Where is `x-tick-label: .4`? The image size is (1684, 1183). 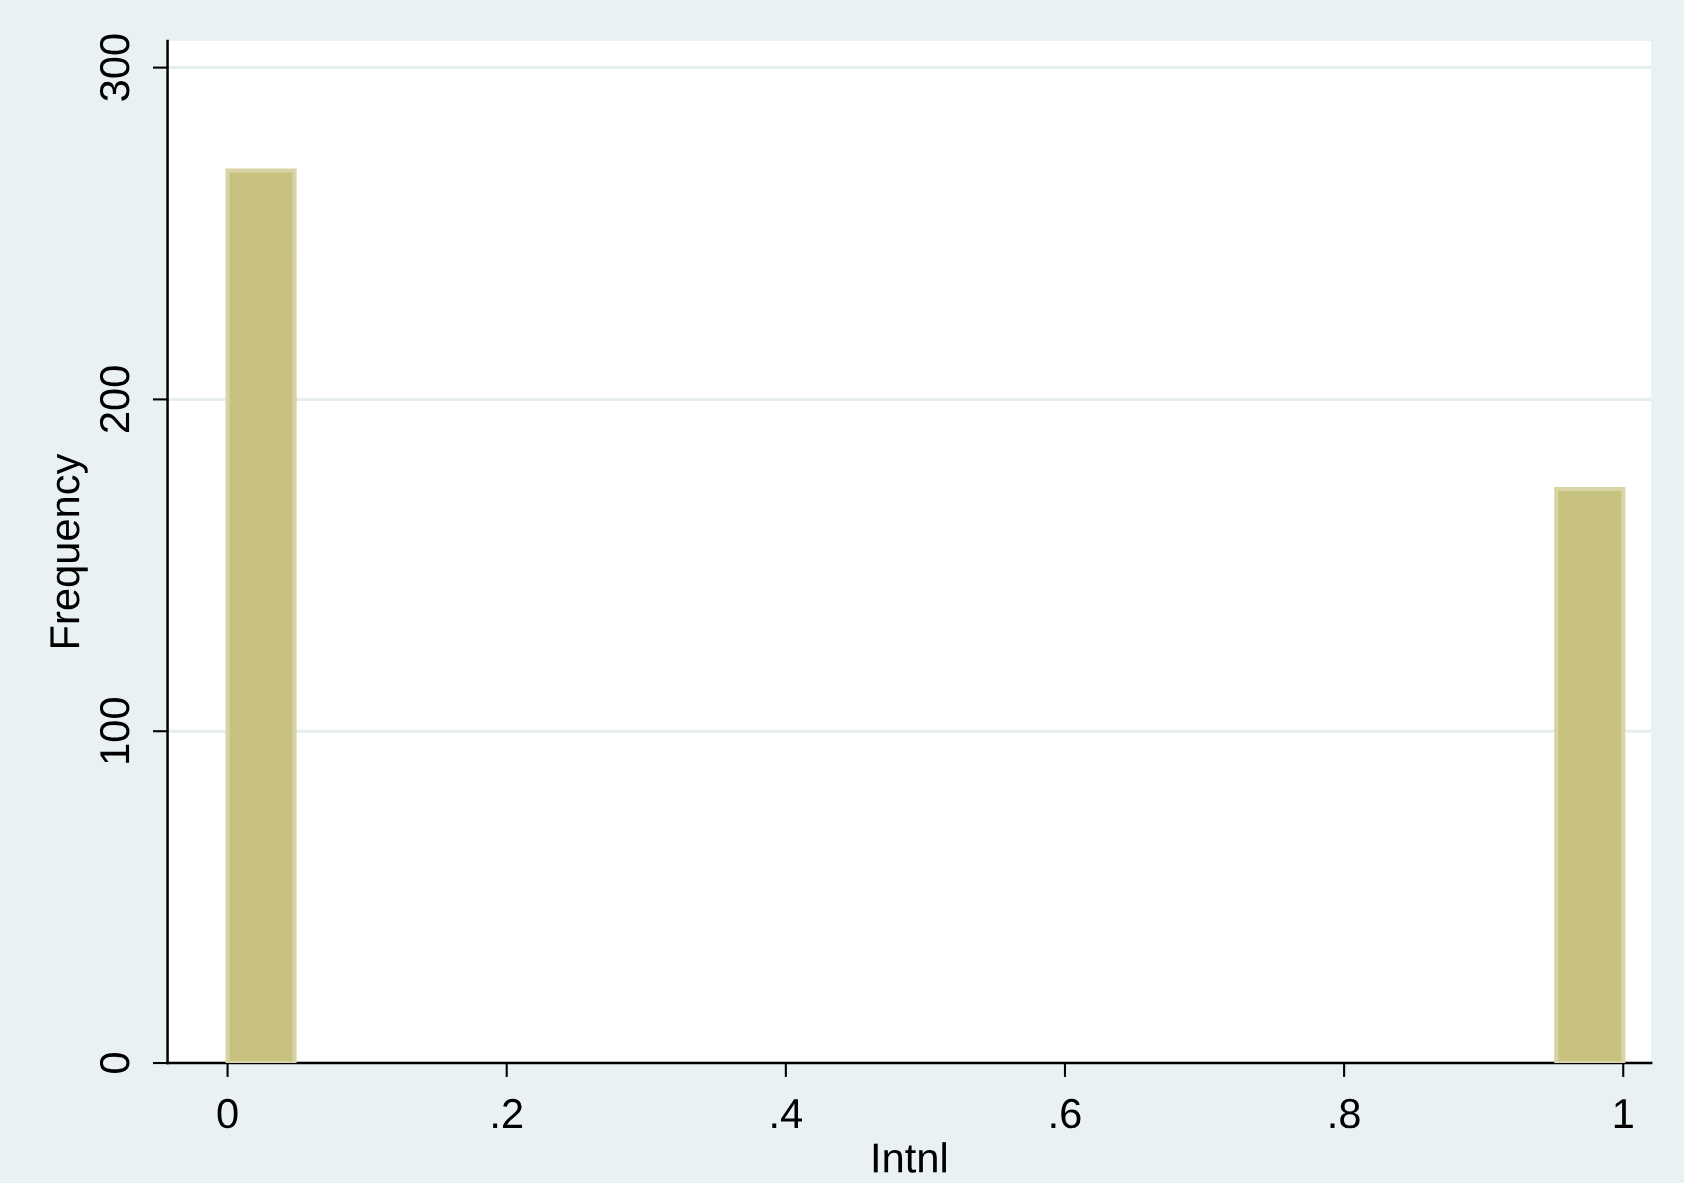 x-tick-label: .4 is located at coordinates (787, 1113).